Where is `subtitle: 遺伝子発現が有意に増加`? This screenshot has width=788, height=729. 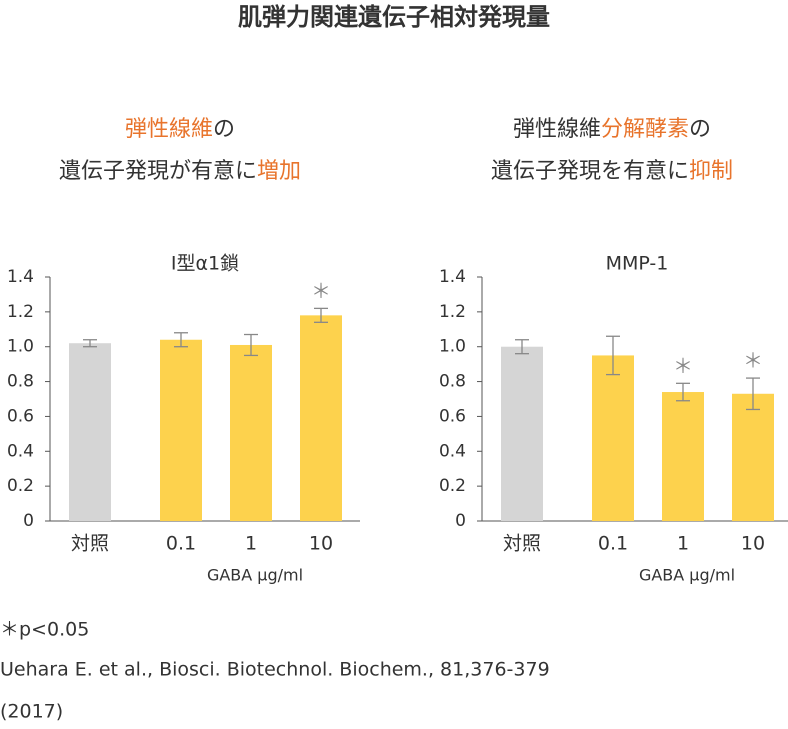
subtitle: 遺伝子発現が有意に増加 is located at coordinates (180, 171).